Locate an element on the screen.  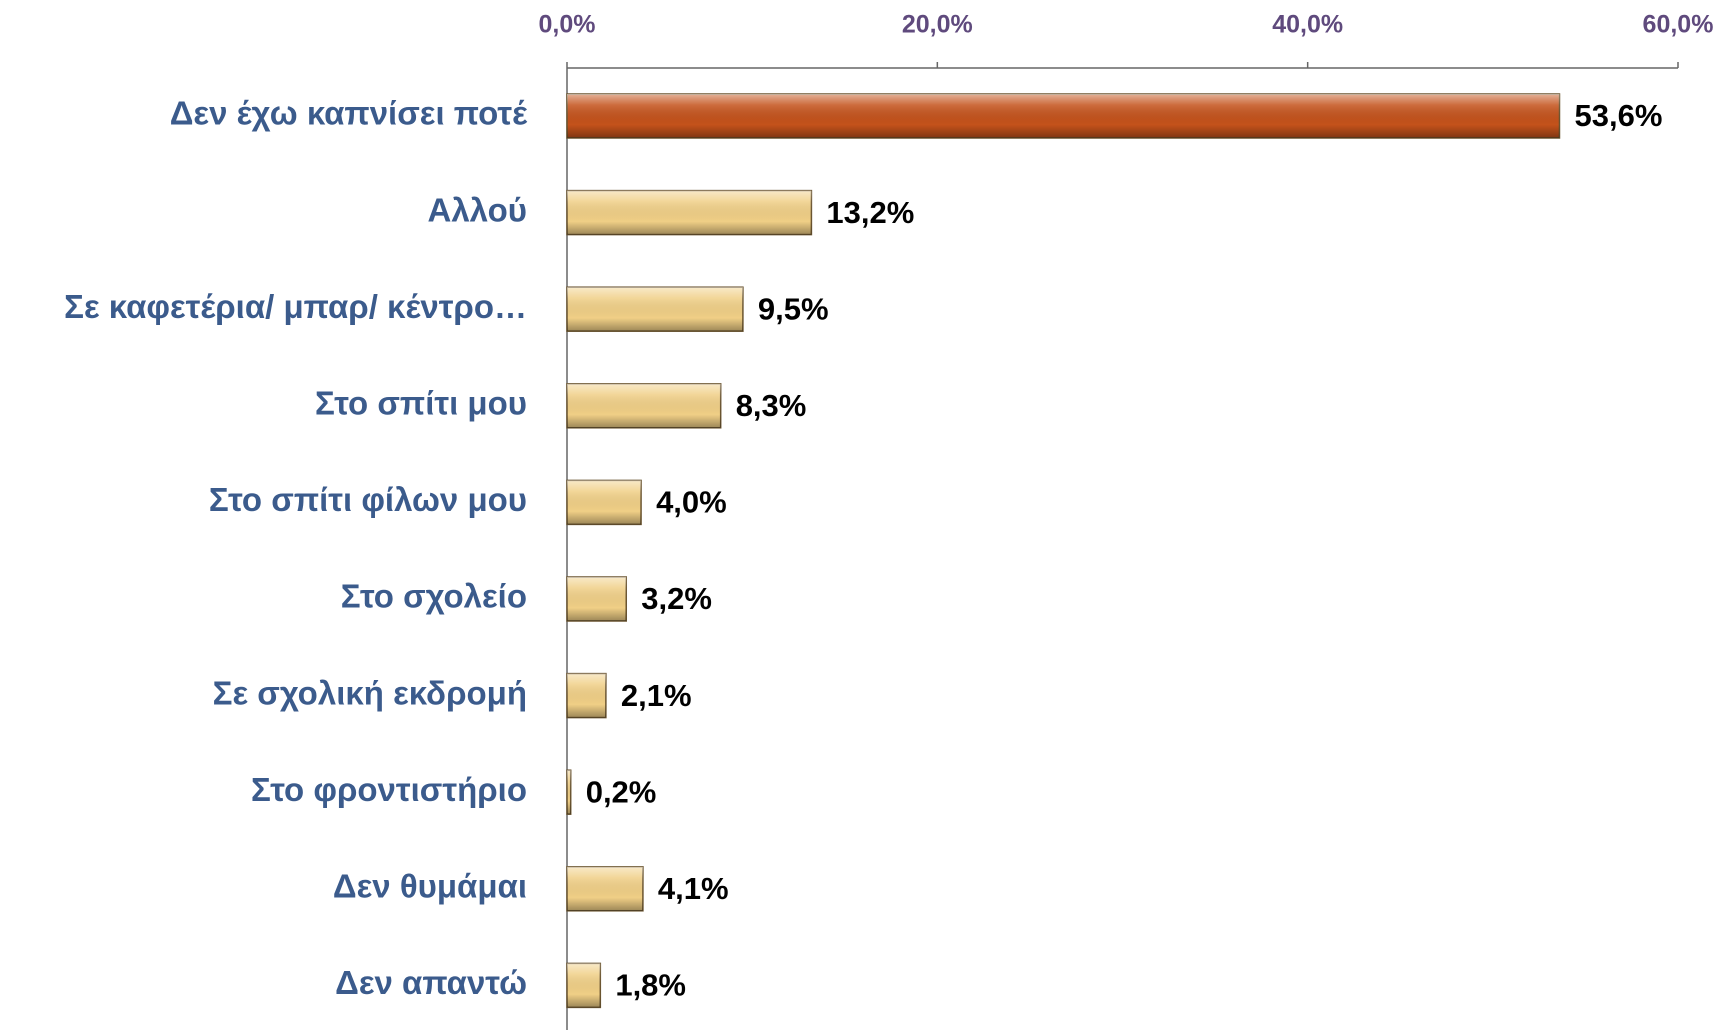
y-tick-label: Σε σχολική εκδρομή is located at coordinates (370, 692).